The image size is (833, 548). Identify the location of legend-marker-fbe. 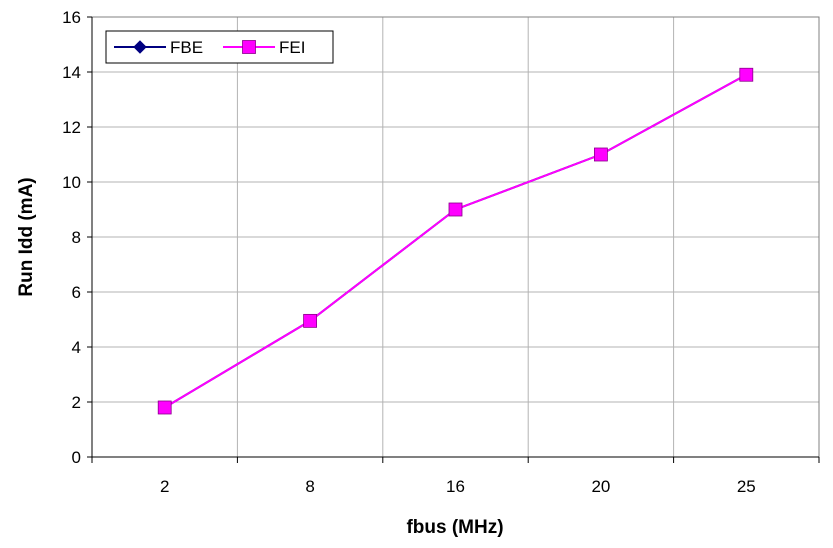
(140, 47).